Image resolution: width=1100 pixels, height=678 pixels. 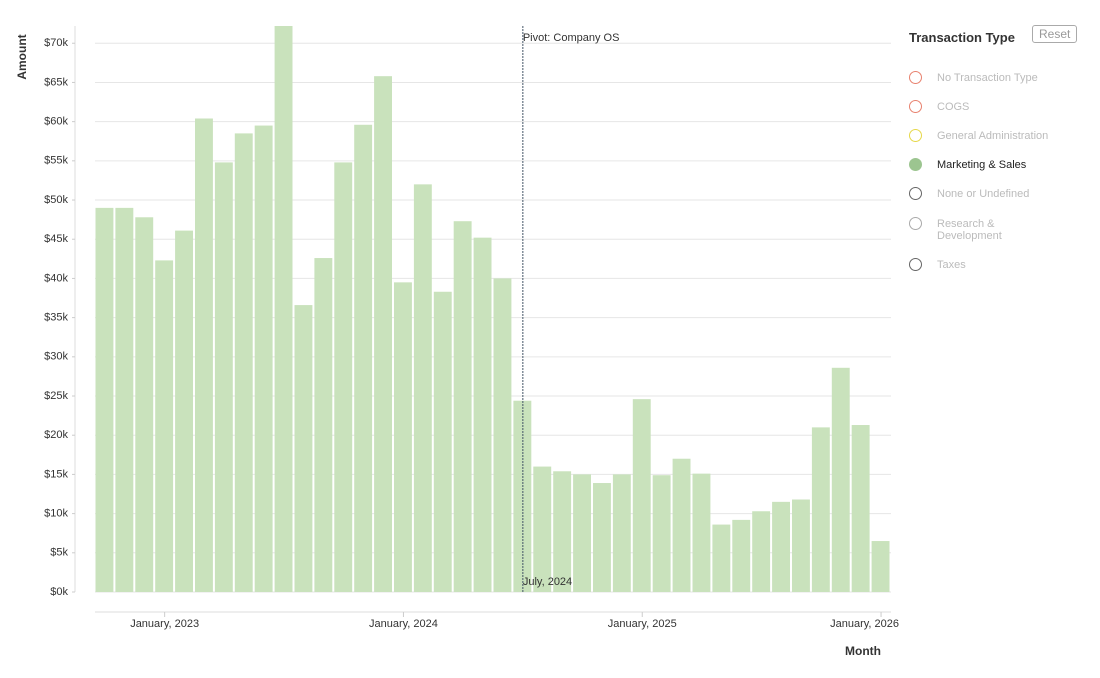 I want to click on pivot-label: Pivot: Company OS, so click(x=571, y=38).